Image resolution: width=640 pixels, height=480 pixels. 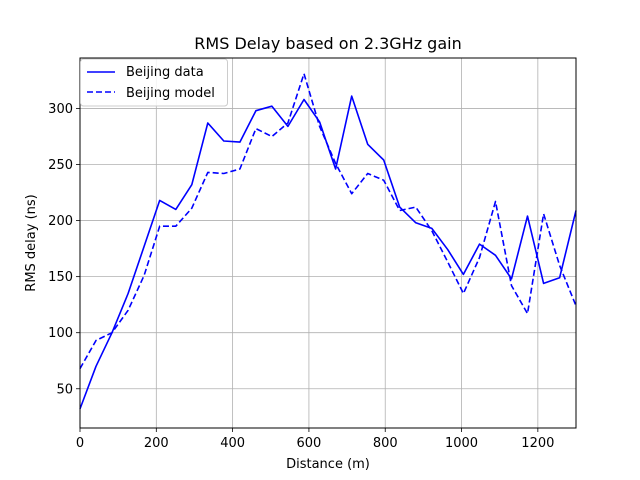 I want to click on x-tick-label: 1000, so click(x=461, y=443).